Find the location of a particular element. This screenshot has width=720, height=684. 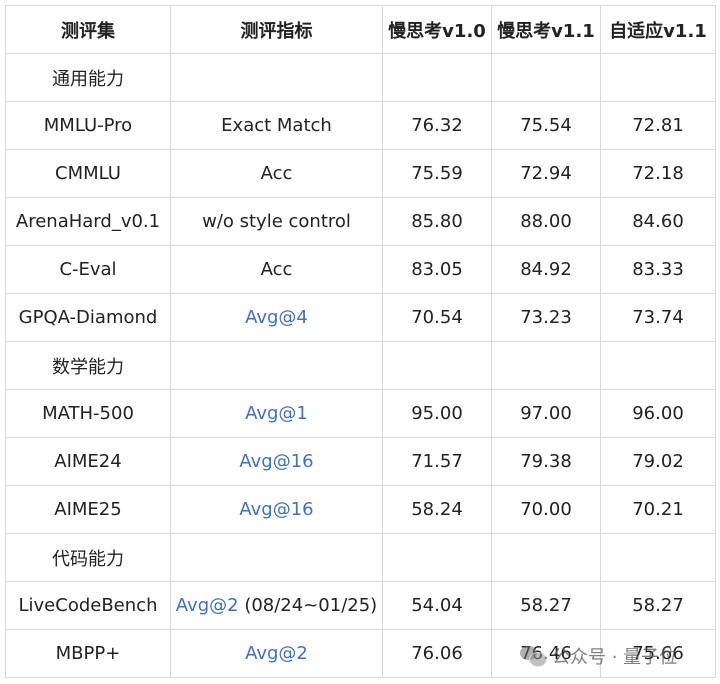

slow-v11-value: 58.27 is located at coordinates (546, 605).